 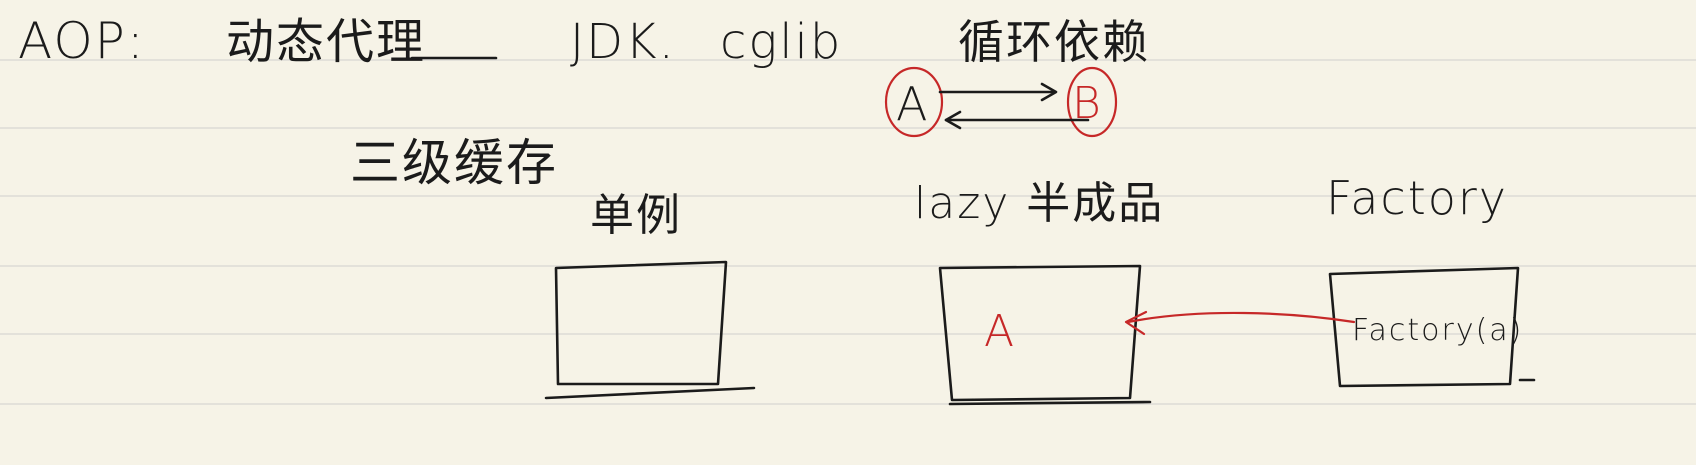 What do you see at coordinates (1054, 42) in the screenshot?
I see `circular-dependency-text: 循环依赖` at bounding box center [1054, 42].